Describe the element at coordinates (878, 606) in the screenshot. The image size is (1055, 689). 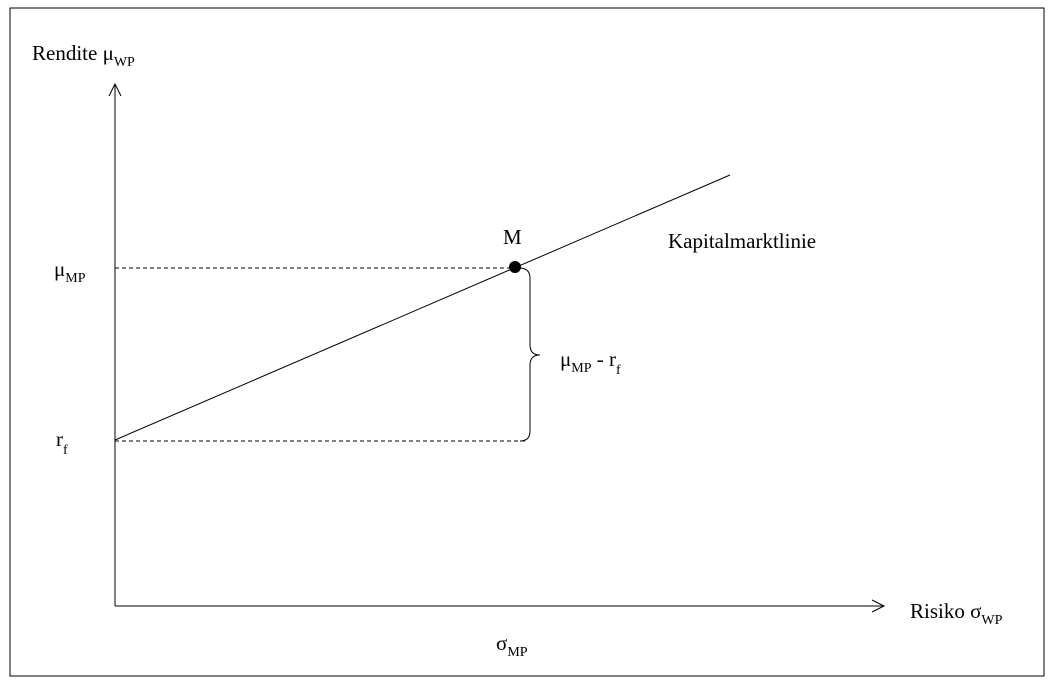
I see `x-arrow` at that location.